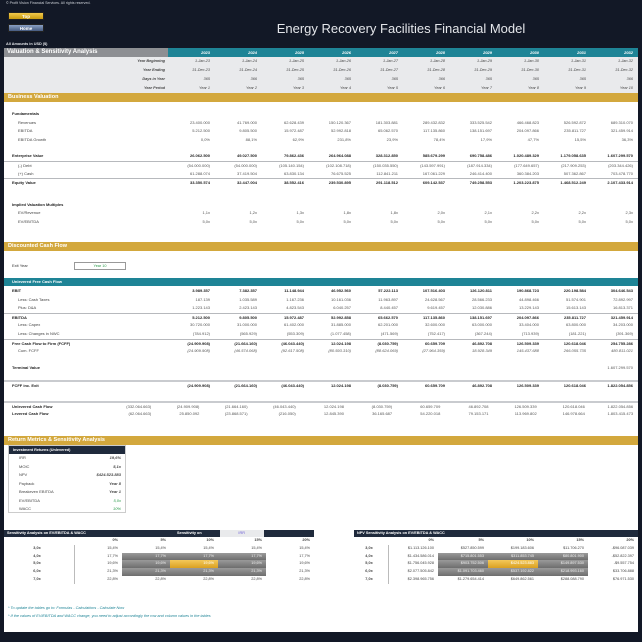 This screenshot has height=642, width=642. I want to click on value-cell: 1.822.054.856, so click(620, 406).